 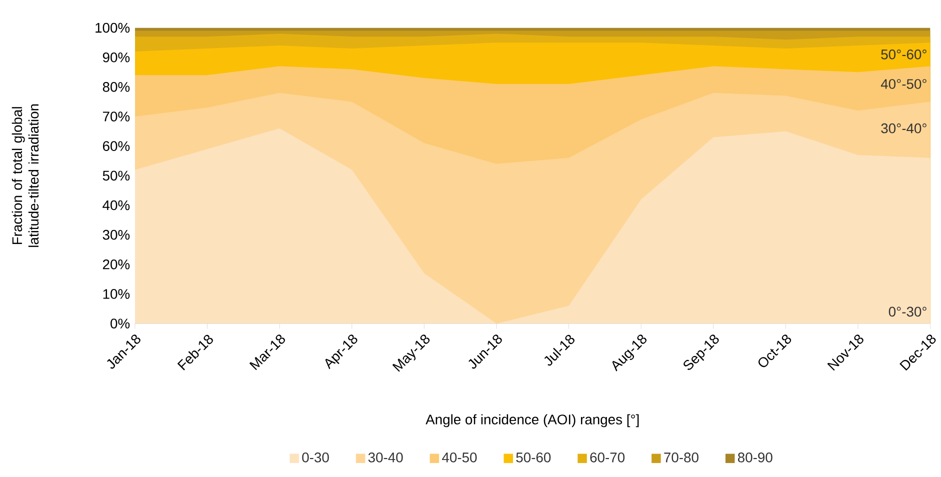 I want to click on annotation: 40°-50°, so click(x=903, y=83).